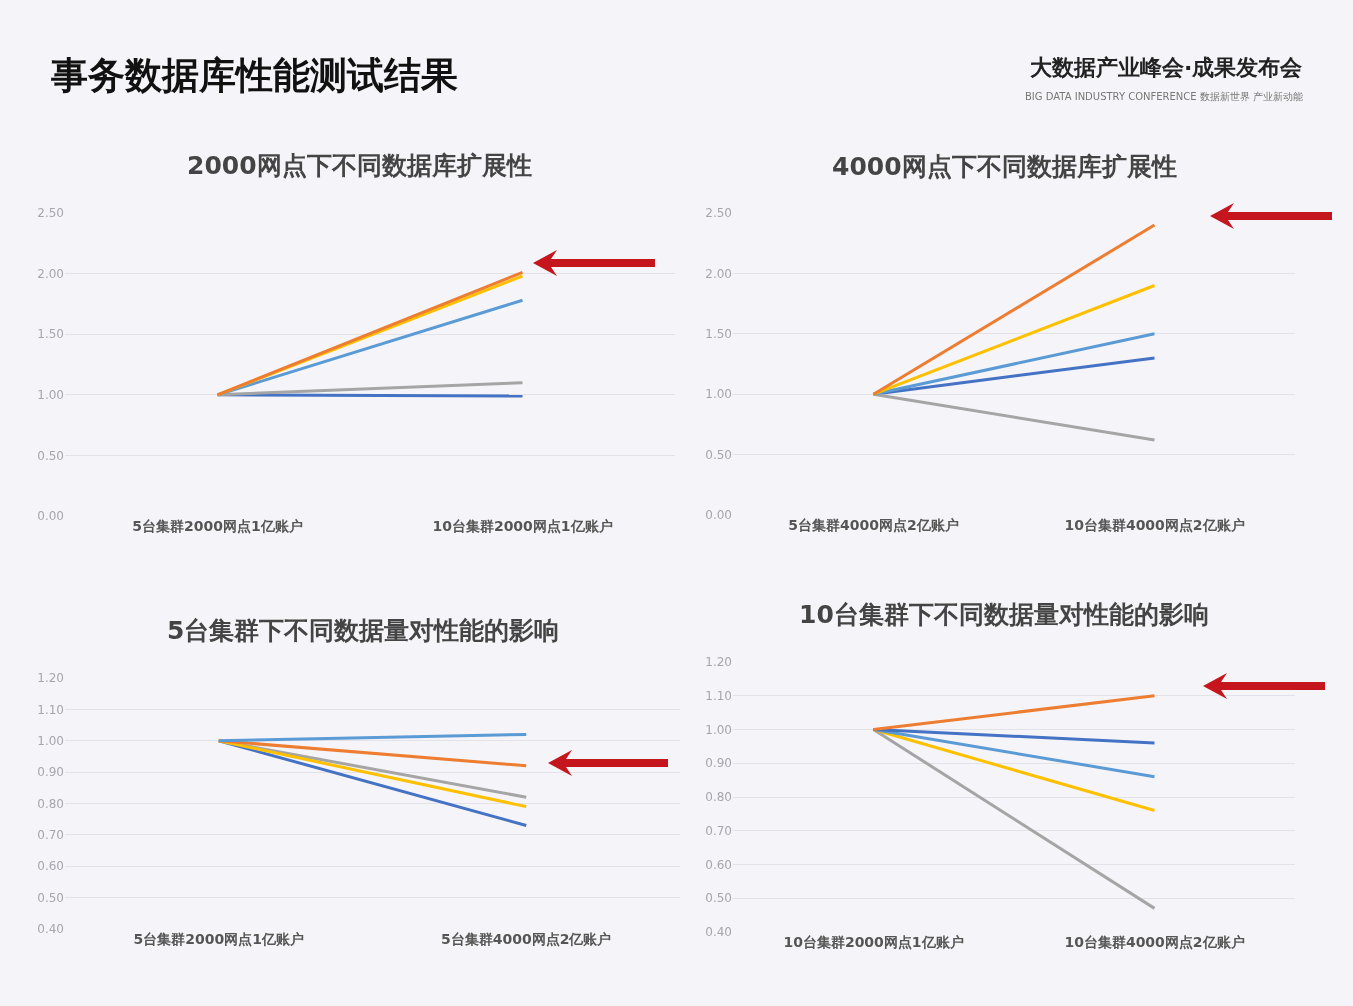  Describe the element at coordinates (1004, 166) in the screenshot. I see `chart-title: 4000网点下不同数据库扩展性` at that location.